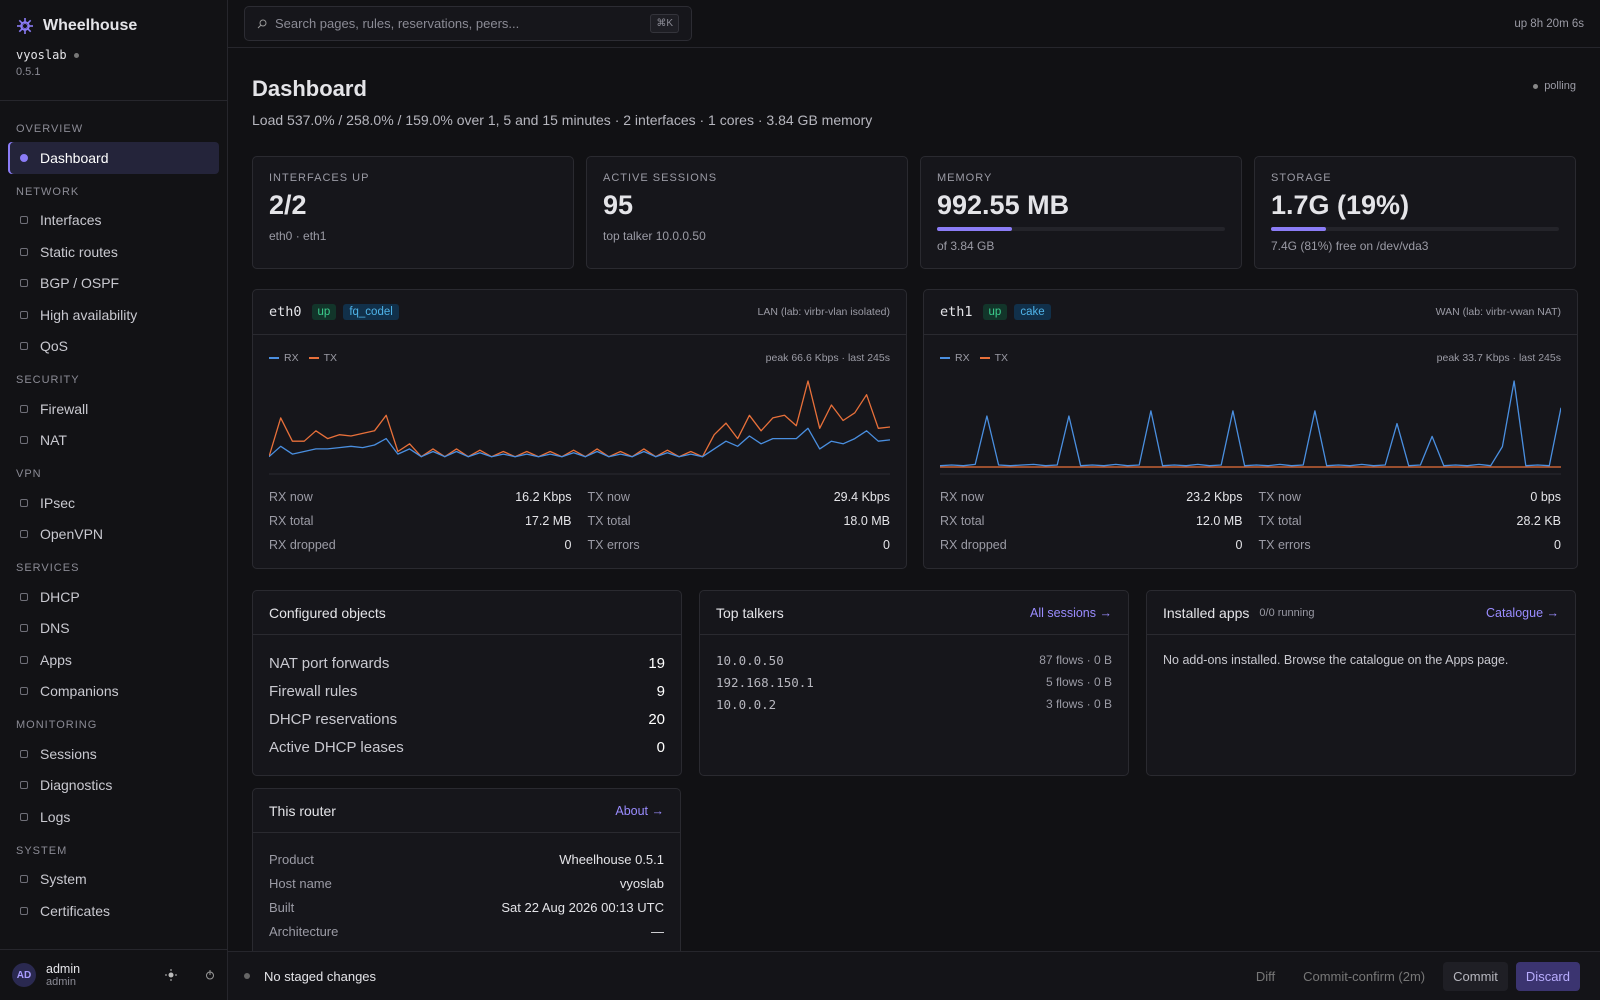  I want to click on nav-item: Diagnostics, so click(113, 786).